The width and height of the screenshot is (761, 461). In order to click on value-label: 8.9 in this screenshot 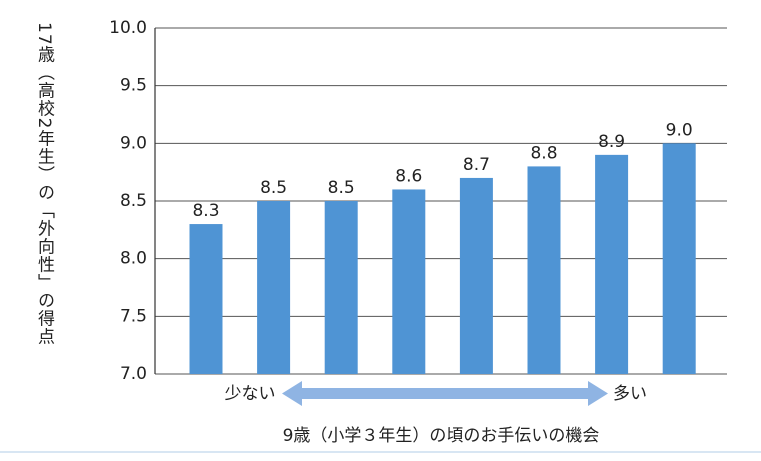, I will do `click(611, 142)`.